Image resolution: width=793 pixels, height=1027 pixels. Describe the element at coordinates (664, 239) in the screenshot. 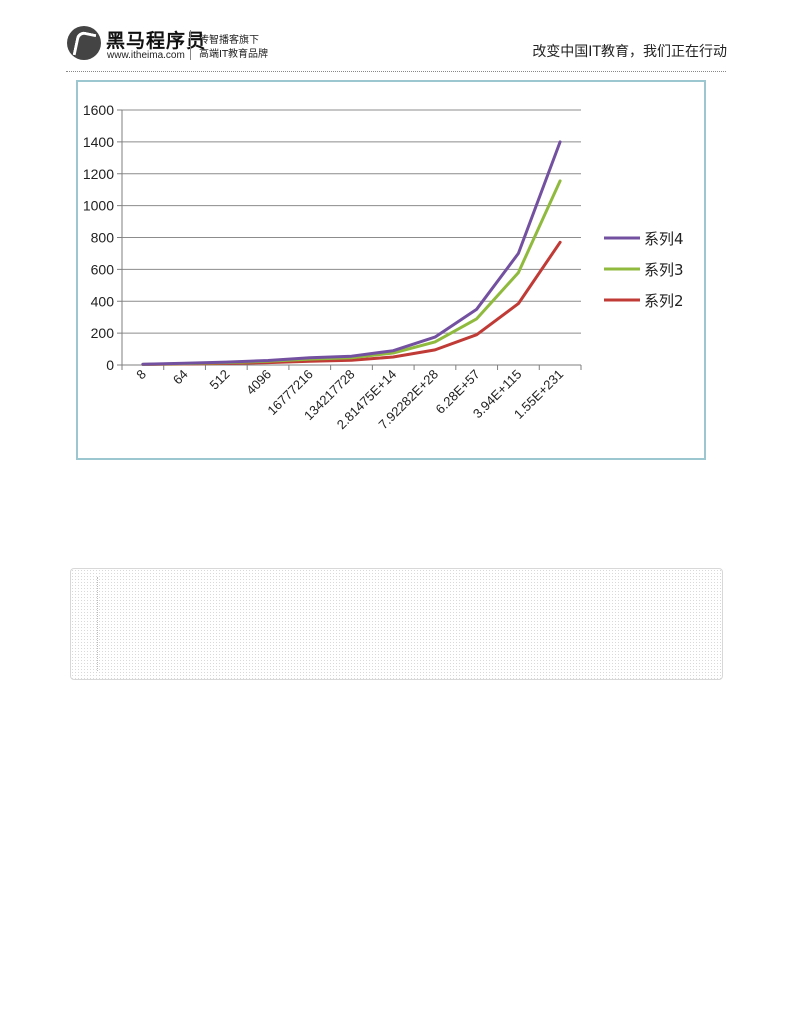

I see `legend-label-1: 系列4` at that location.